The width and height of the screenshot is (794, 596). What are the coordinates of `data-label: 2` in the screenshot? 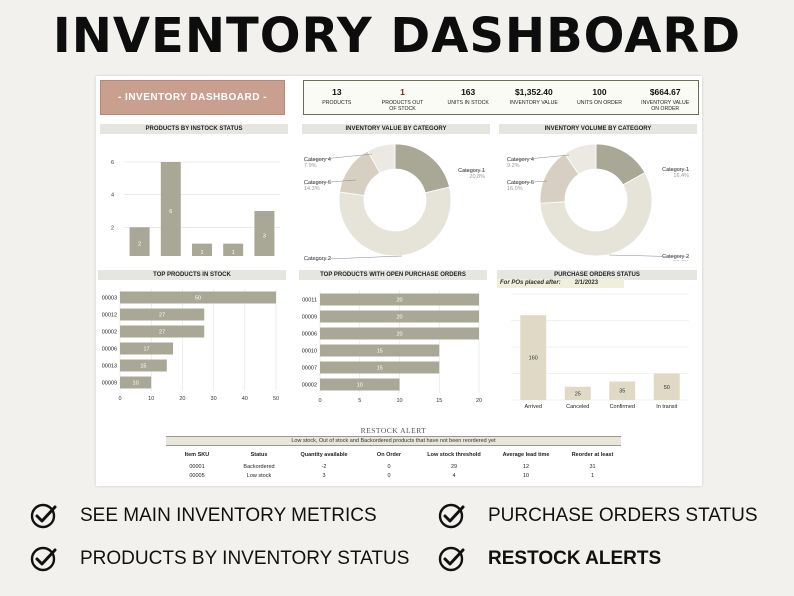 It's located at (139, 245).